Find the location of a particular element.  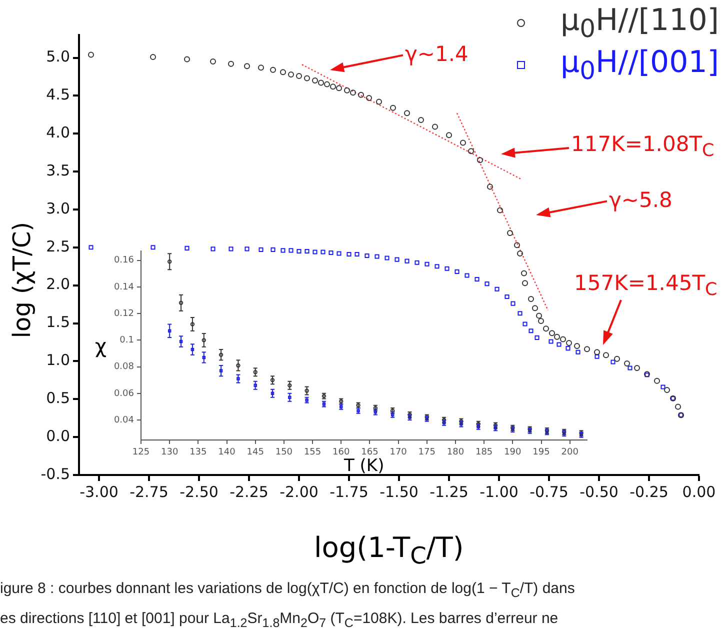

x-tick-label: 160 is located at coordinates (341, 453).